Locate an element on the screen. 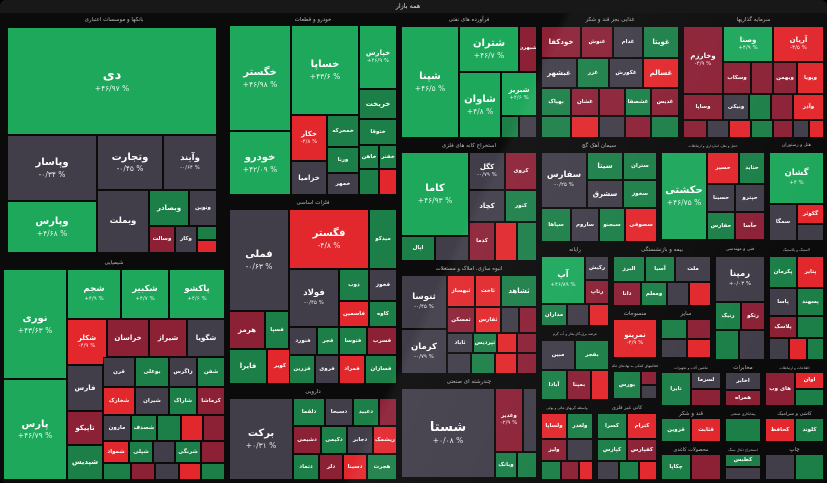  tile-نمرینو: نمرینو -۴/۹ % is located at coordinates (635, 338).